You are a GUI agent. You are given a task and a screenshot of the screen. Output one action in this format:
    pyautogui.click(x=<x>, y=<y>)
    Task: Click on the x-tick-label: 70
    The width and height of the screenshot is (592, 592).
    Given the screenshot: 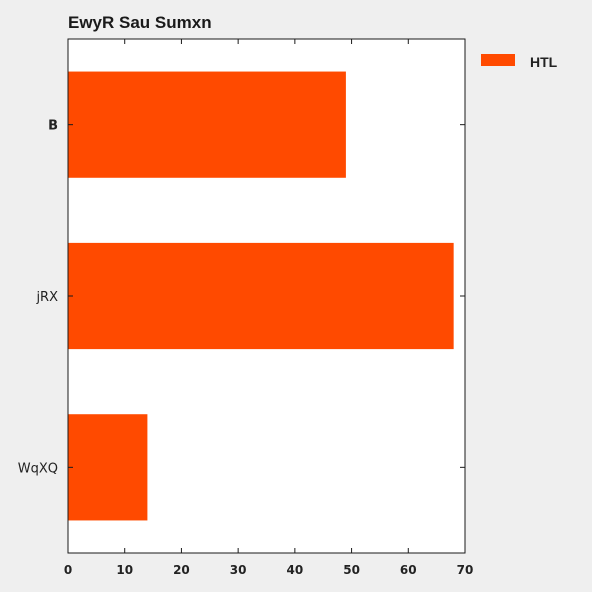 What is the action you would take?
    pyautogui.click(x=465, y=570)
    